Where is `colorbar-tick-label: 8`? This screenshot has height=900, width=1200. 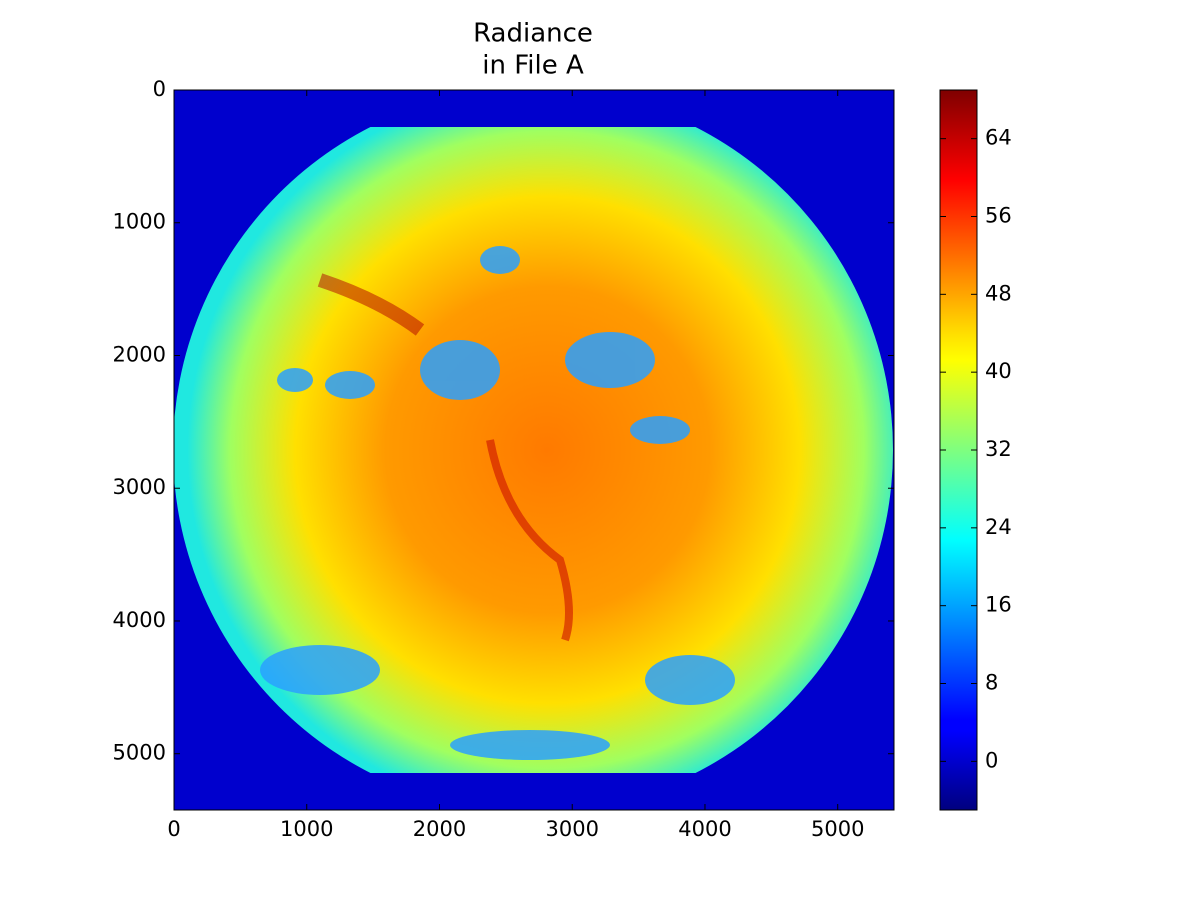
colorbar-tick-label: 8 is located at coordinates (991, 683).